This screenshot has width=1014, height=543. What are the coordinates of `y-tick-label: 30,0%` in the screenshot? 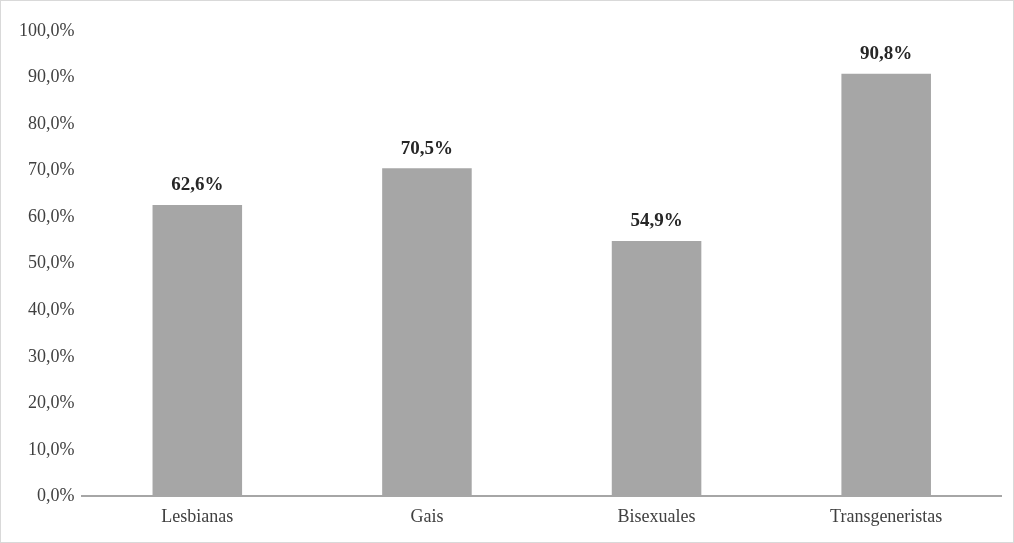 It's located at (51, 355).